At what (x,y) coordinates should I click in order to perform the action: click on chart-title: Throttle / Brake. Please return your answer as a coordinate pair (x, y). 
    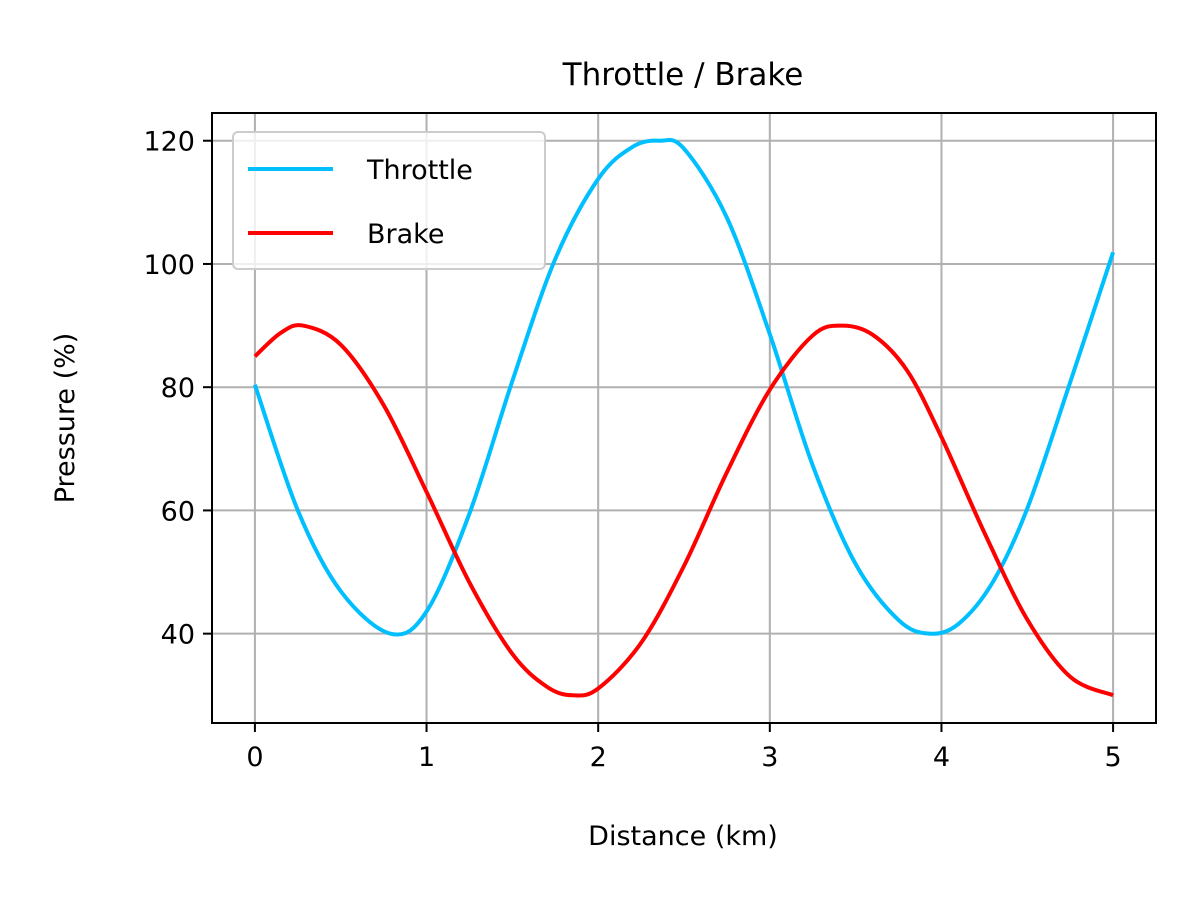
    Looking at the image, I should click on (683, 75).